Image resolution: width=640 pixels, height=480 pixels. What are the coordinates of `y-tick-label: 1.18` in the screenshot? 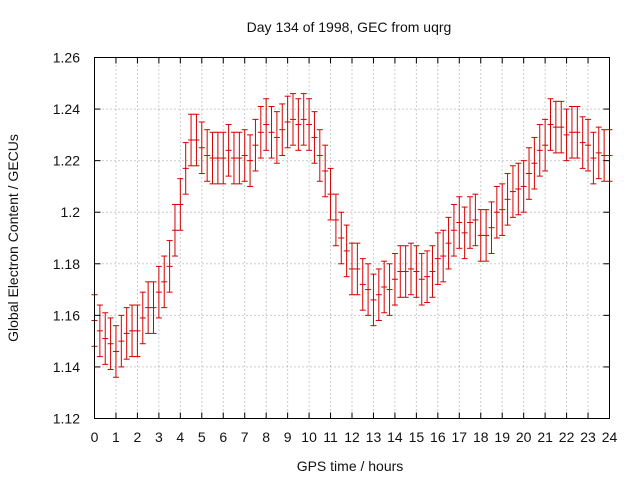 It's located at (66, 264).